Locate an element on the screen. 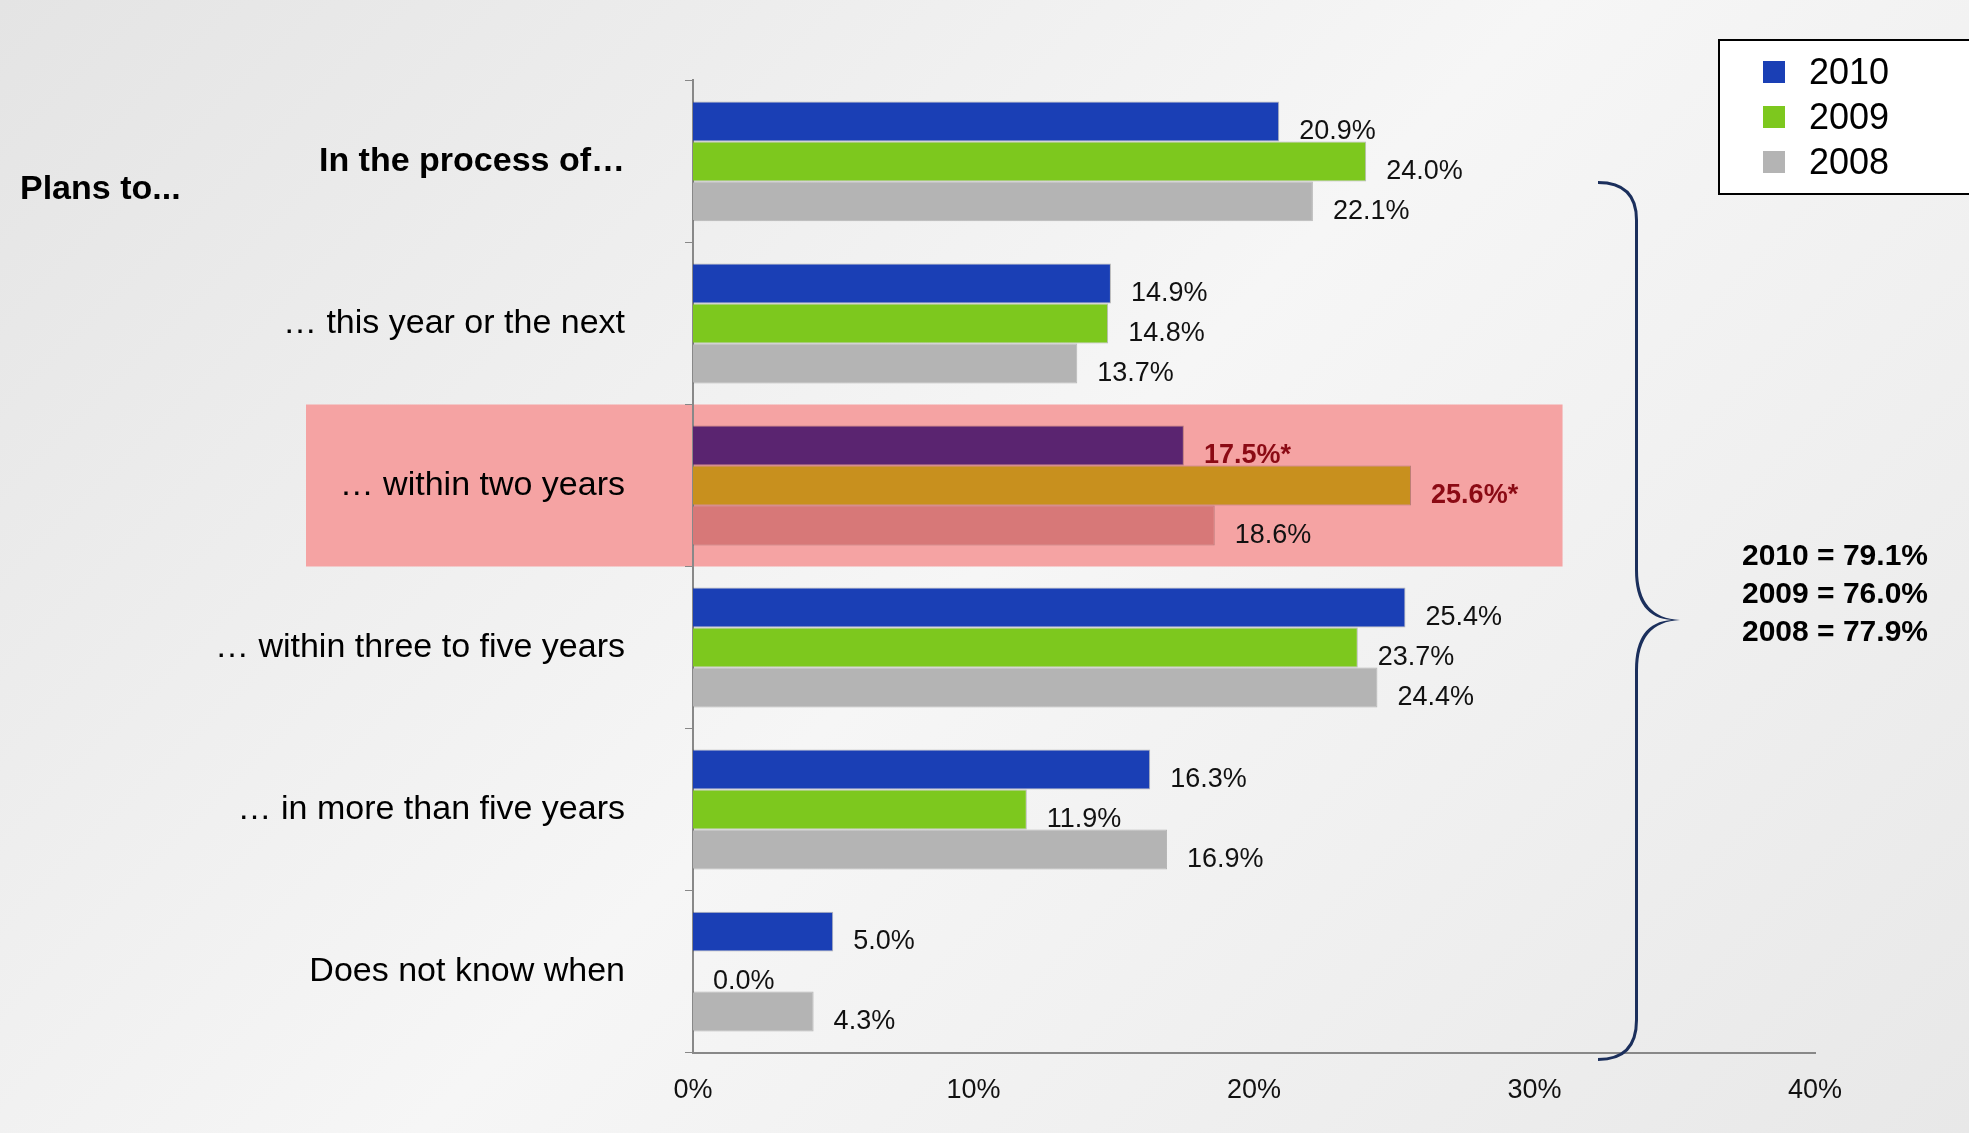 Image resolution: width=1969 pixels, height=1133 pixels. data-label: 4.3% is located at coordinates (864, 1020).